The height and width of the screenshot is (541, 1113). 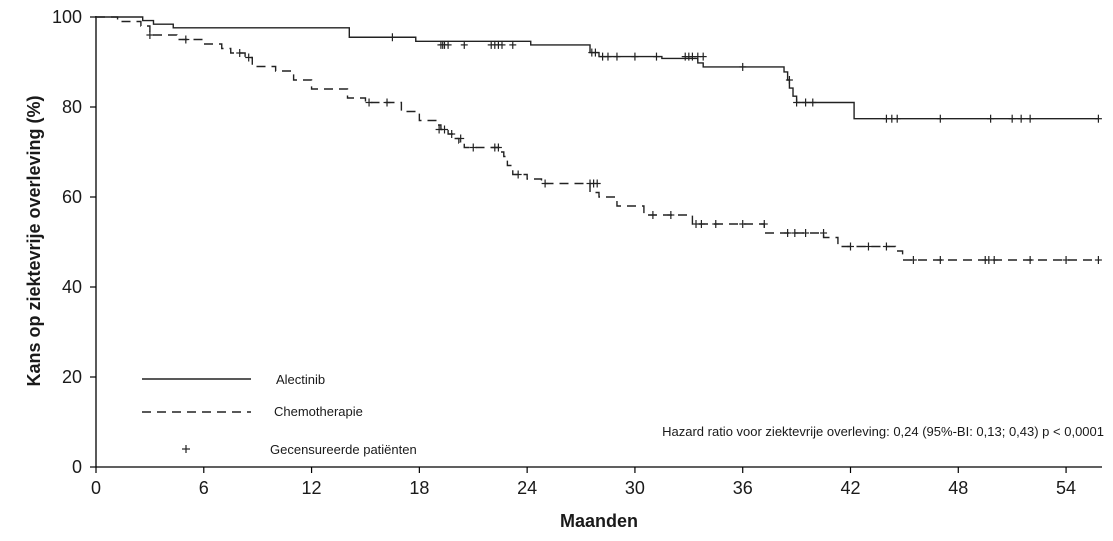 I want to click on x-tick-label: 0, so click(x=96, y=488).